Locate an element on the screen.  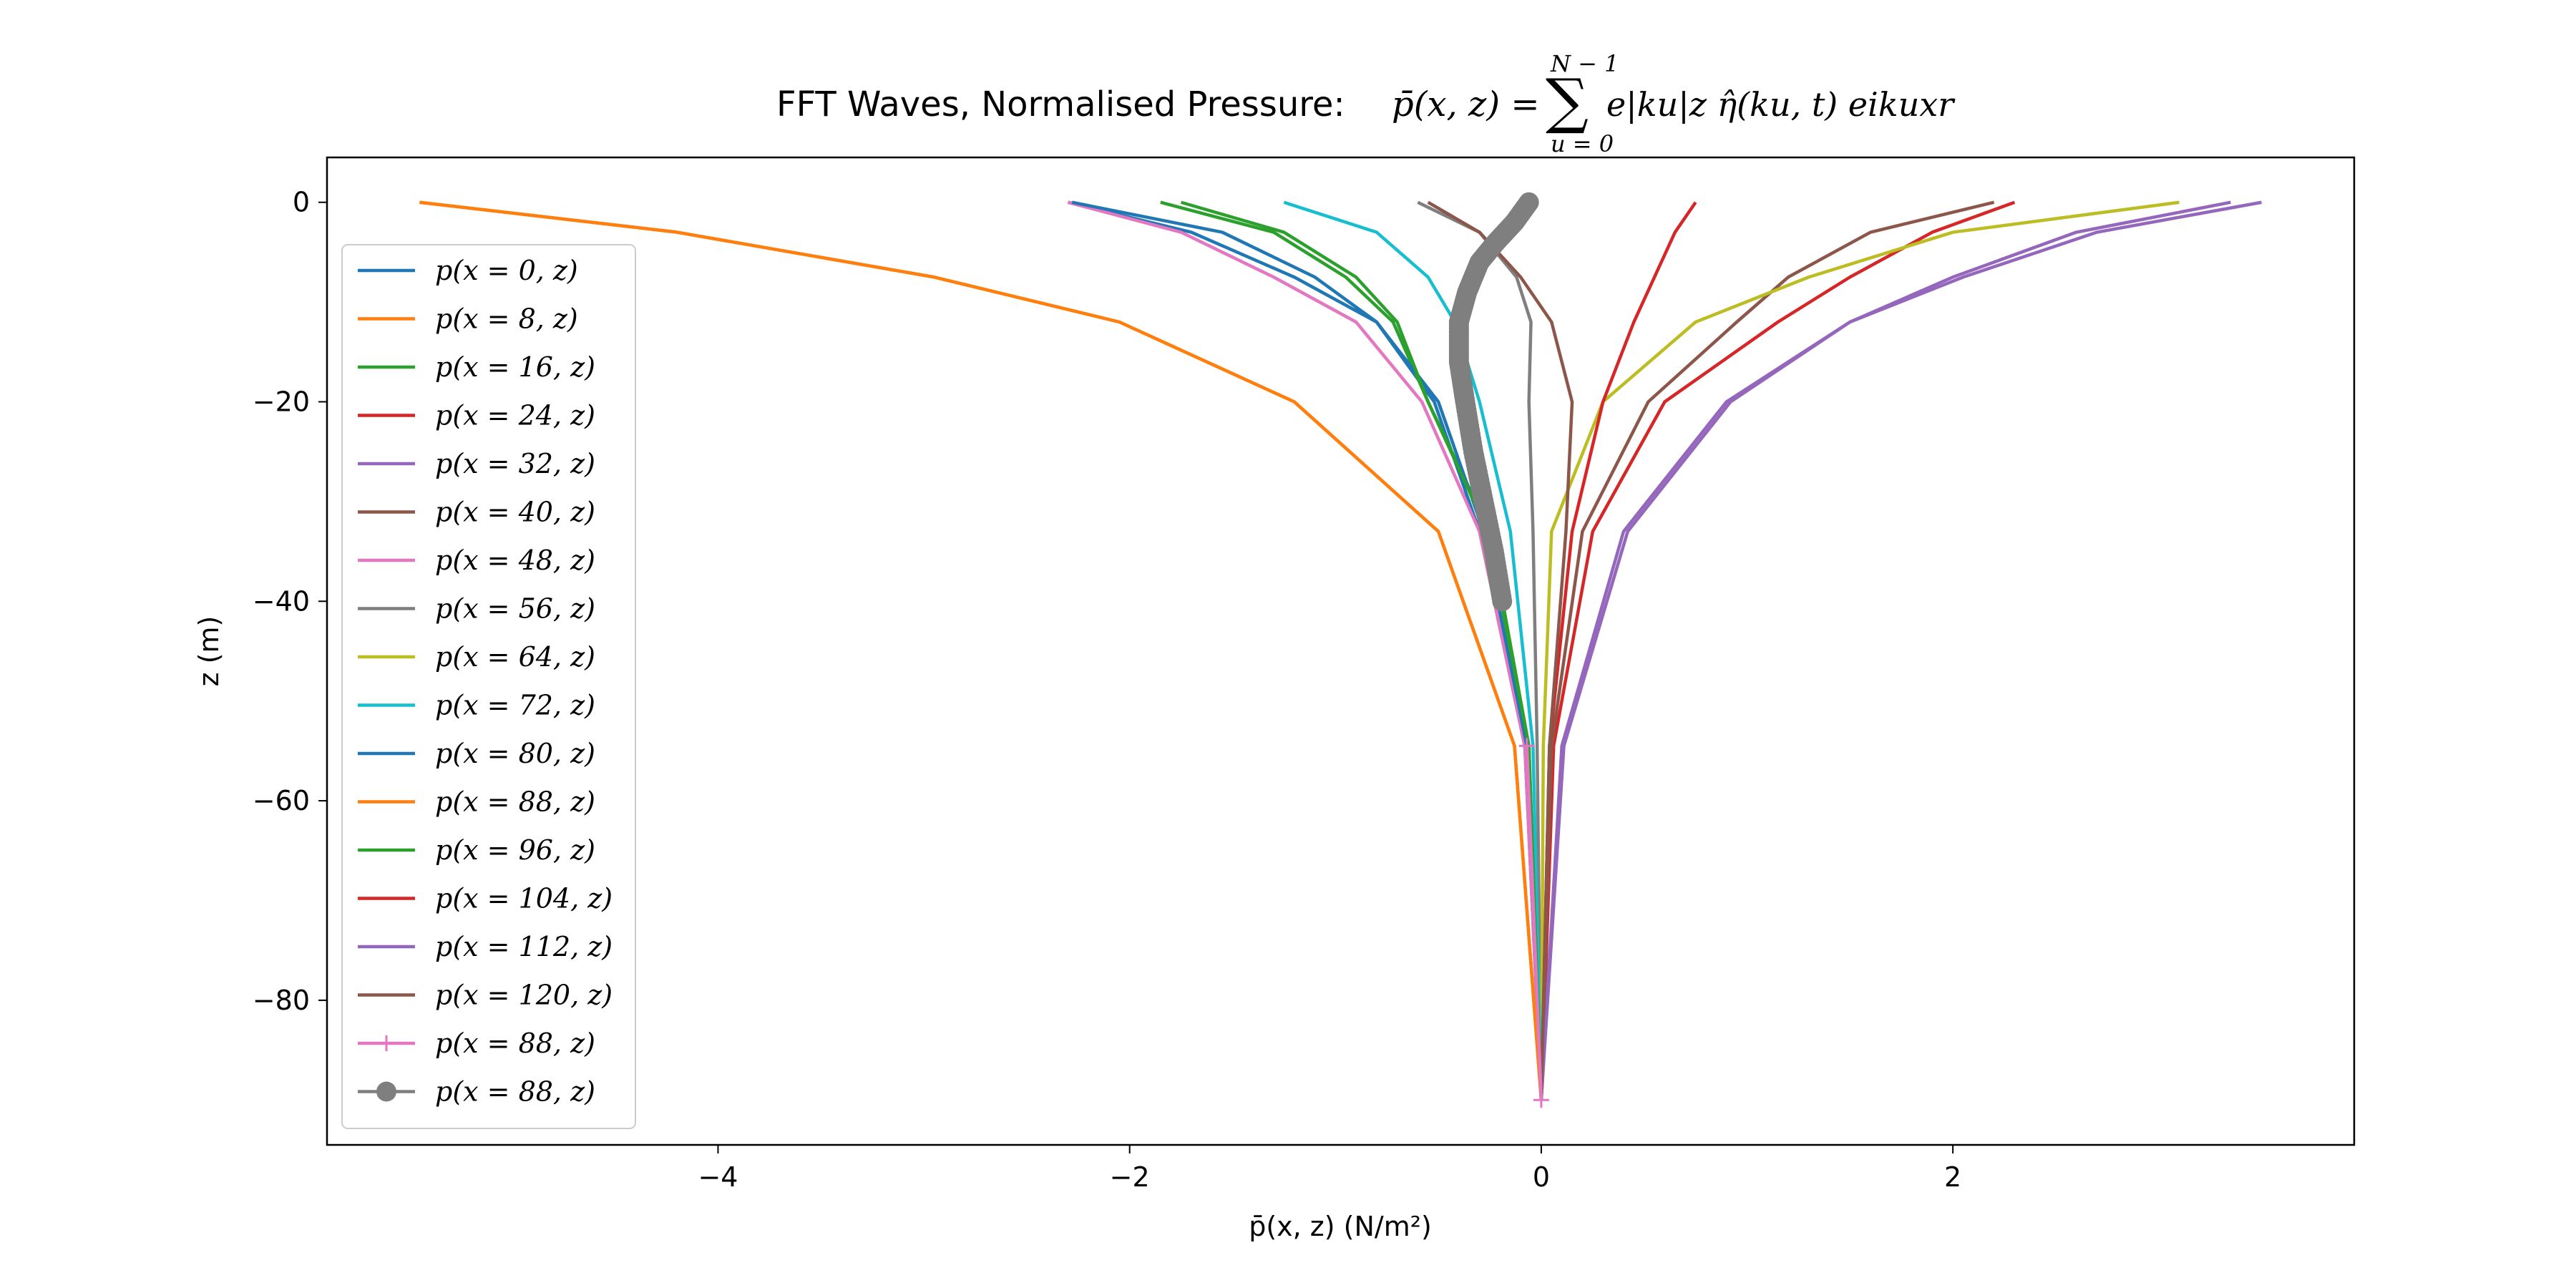
legend-label-11: p(x = 88, z) is located at coordinates (515, 802).